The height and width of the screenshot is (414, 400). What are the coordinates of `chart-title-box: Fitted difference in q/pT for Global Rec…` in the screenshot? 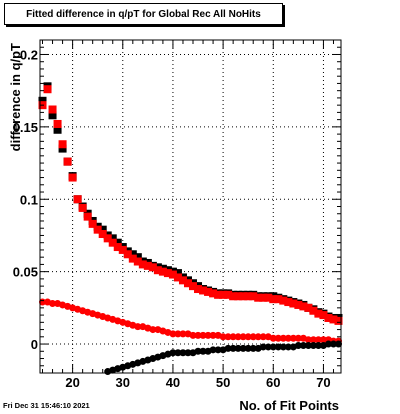 It's located at (143, 14).